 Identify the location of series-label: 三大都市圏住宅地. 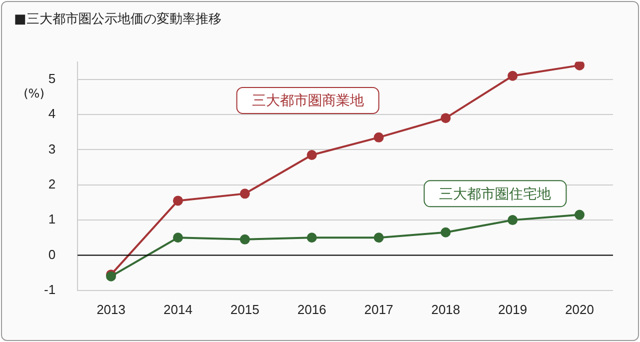
(495, 194).